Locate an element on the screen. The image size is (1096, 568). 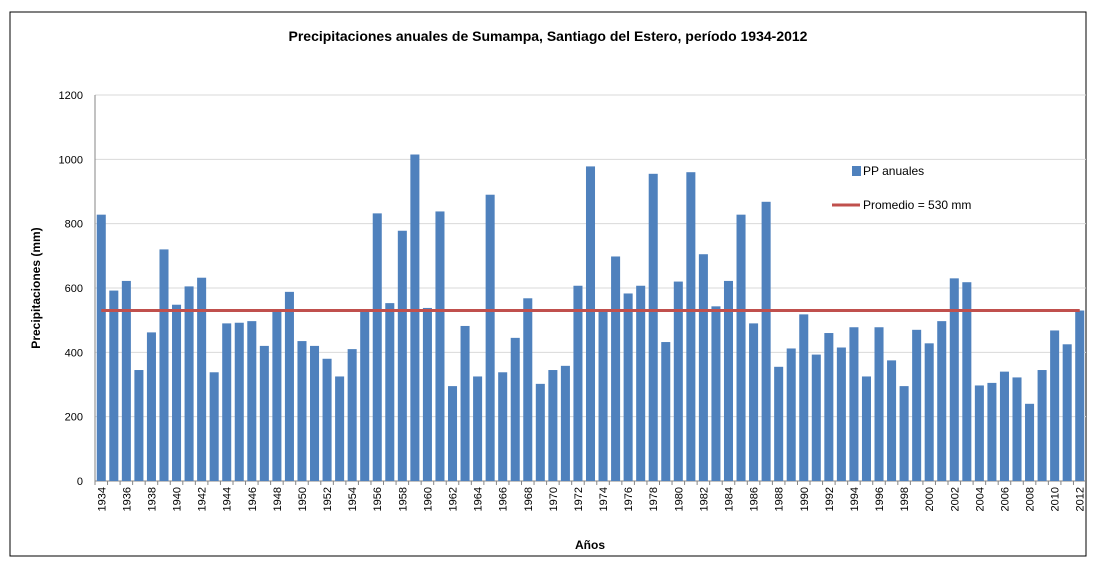
x-tick-label: 2010 is located at coordinates (1056, 499).